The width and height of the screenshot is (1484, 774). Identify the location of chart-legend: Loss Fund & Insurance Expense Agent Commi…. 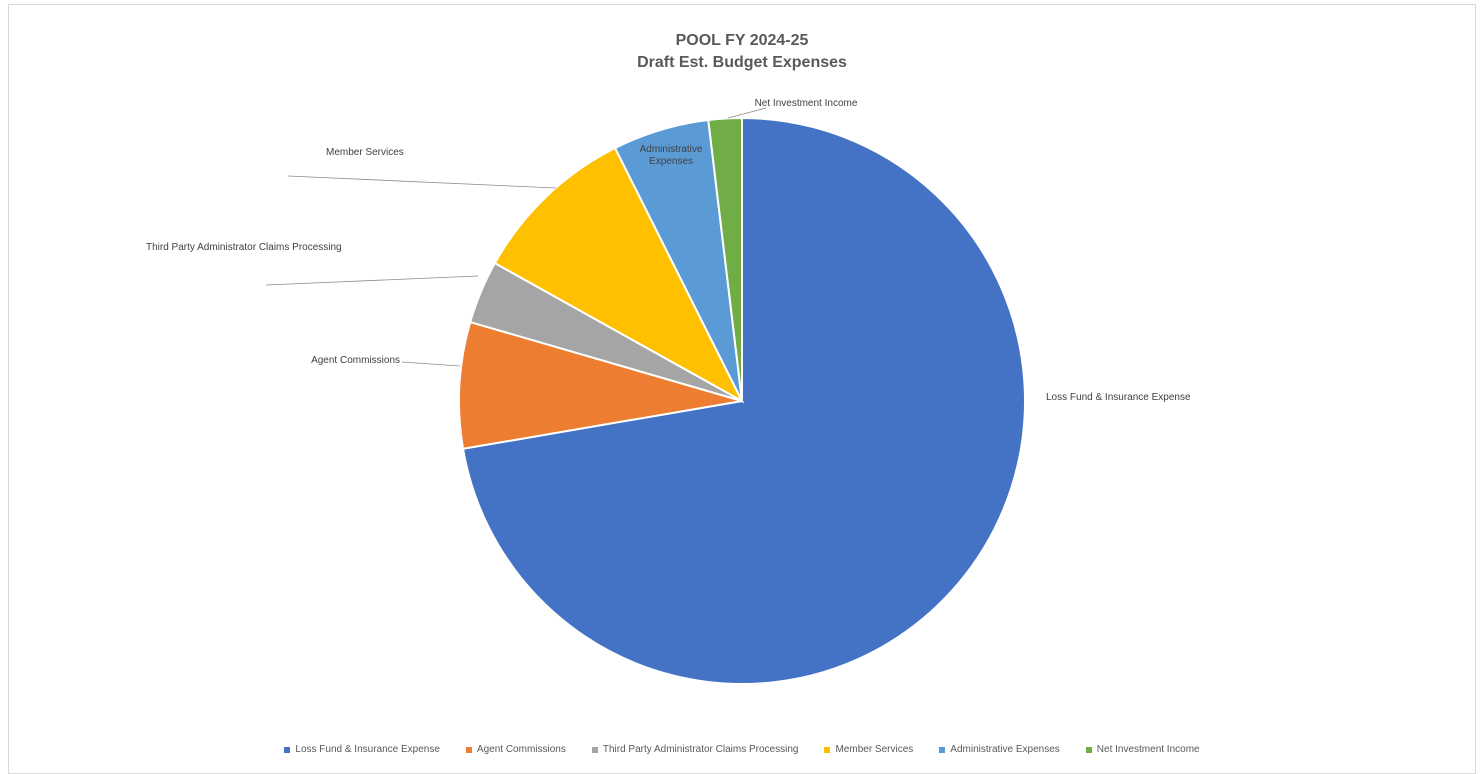
(742, 749).